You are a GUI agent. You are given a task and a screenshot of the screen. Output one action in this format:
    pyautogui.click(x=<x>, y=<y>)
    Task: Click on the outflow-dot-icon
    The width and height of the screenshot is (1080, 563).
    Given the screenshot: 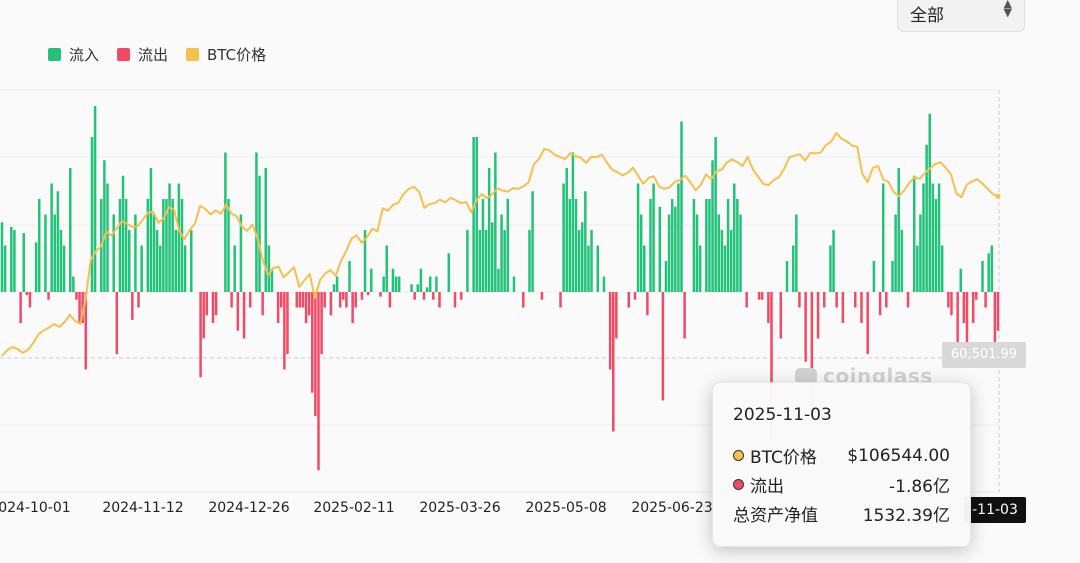 What is the action you would take?
    pyautogui.click(x=738, y=484)
    